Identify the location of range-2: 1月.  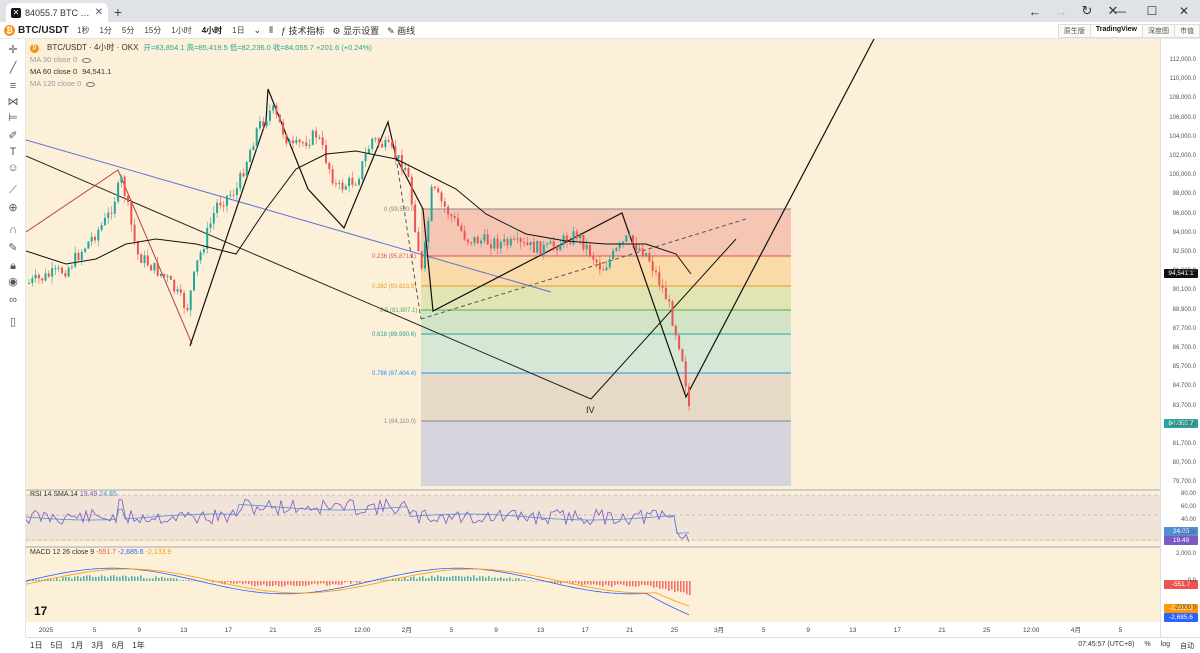
(77, 645).